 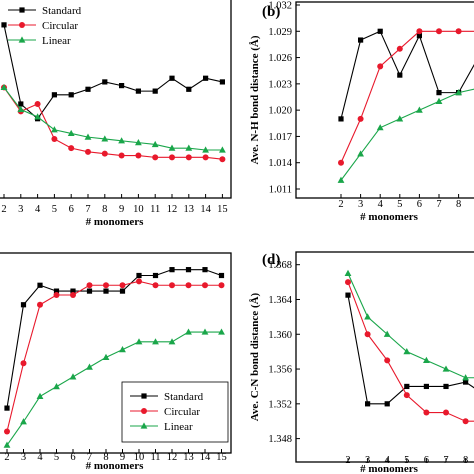 I want to click on series-line-circular, so click(x=407, y=96).